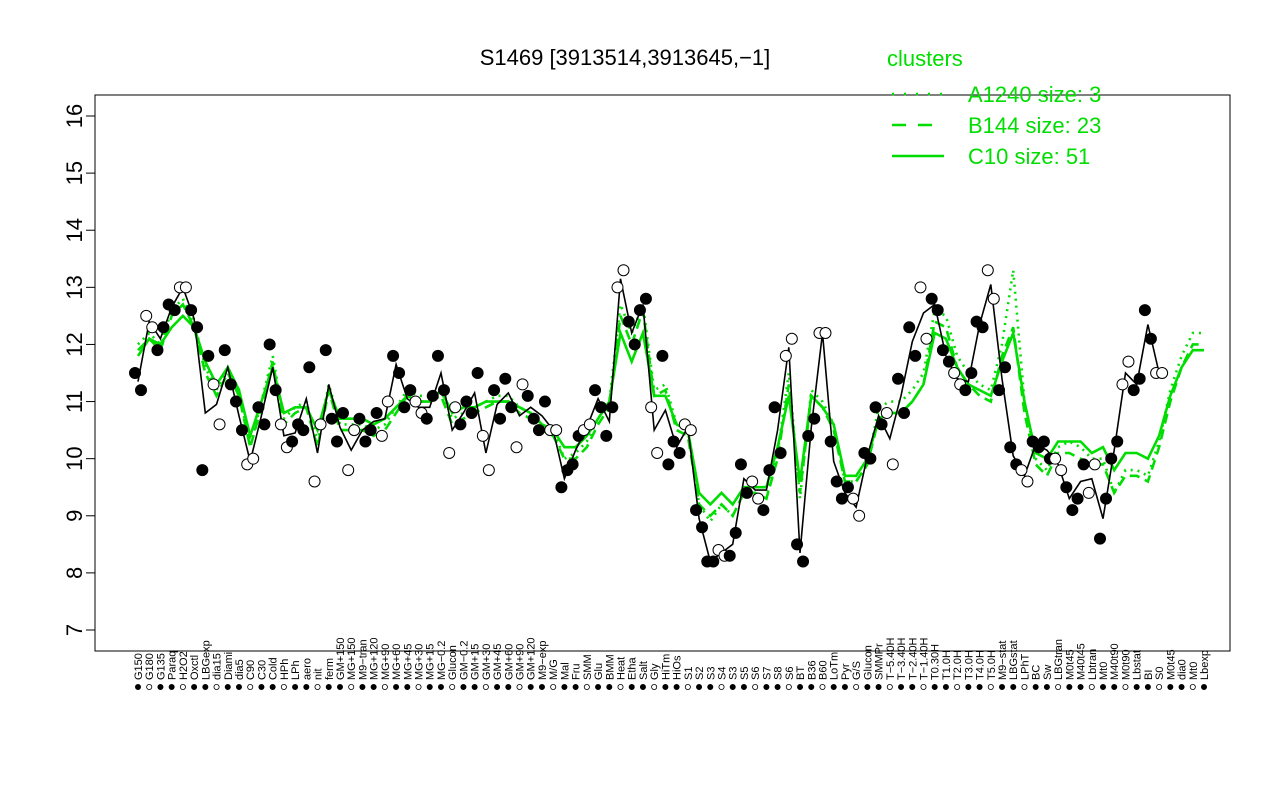 This screenshot has width=1280, height=800. What do you see at coordinates (644, 670) in the screenshot?
I see `x-tick-label: Salt` at bounding box center [644, 670].